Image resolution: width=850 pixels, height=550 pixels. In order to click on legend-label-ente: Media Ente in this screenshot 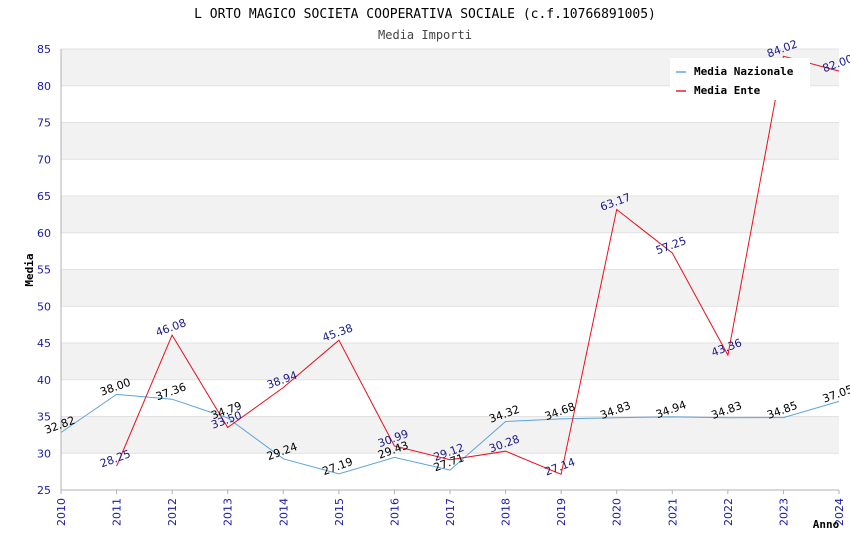, I will do `click(727, 90)`.